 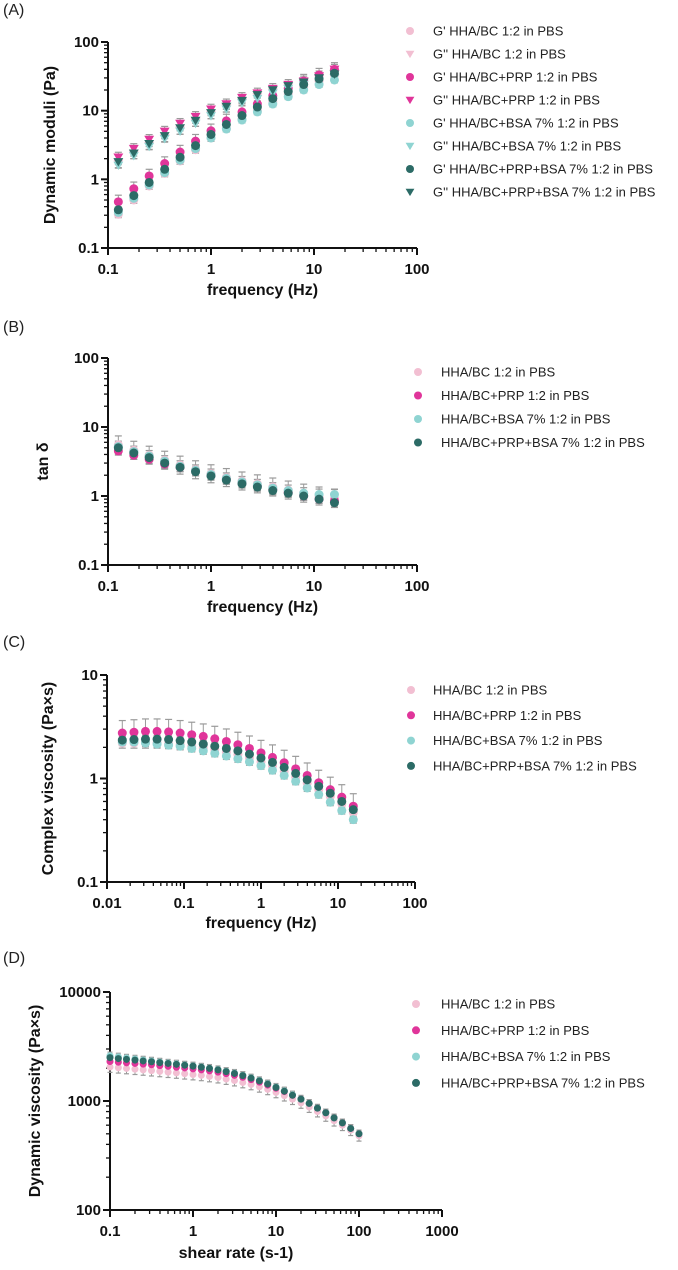 What do you see at coordinates (543, 442) in the screenshot?
I see `legend-label: HHA/BC+PRP+BSA 7% 1:2 in PBS` at bounding box center [543, 442].